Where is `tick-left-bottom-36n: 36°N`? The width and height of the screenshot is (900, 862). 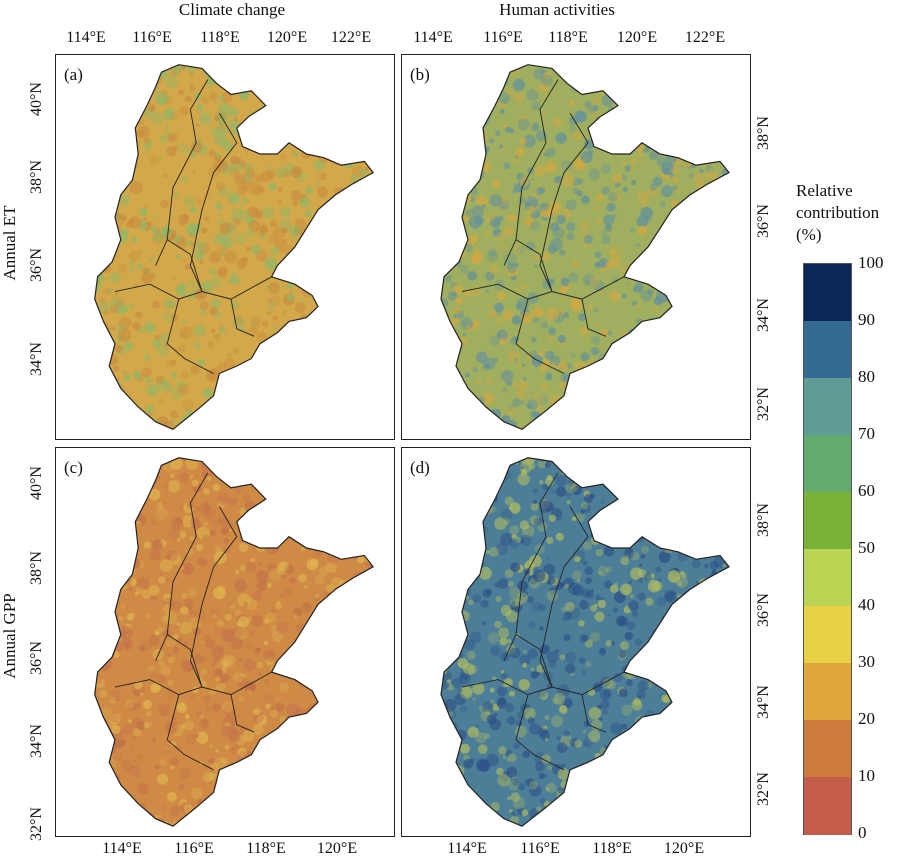 tick-left-bottom-36n: 36°N is located at coordinates (36, 658).